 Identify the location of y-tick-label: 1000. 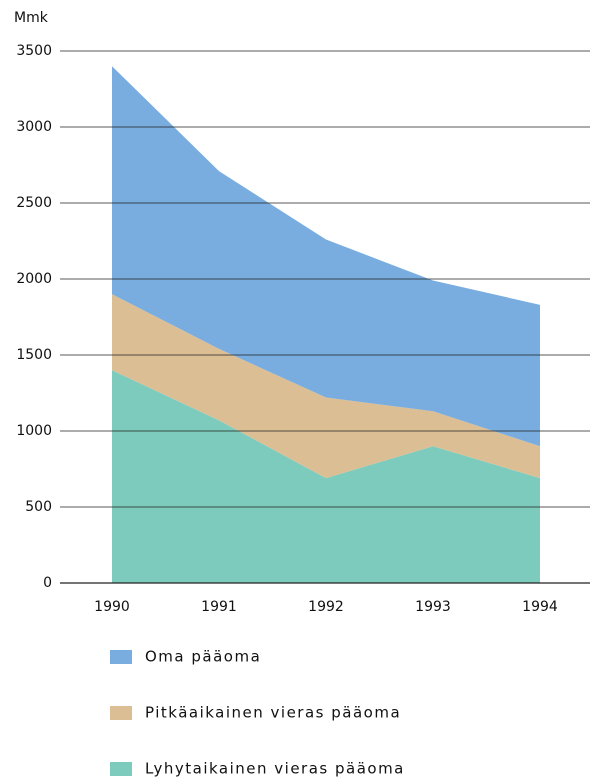
(34, 431).